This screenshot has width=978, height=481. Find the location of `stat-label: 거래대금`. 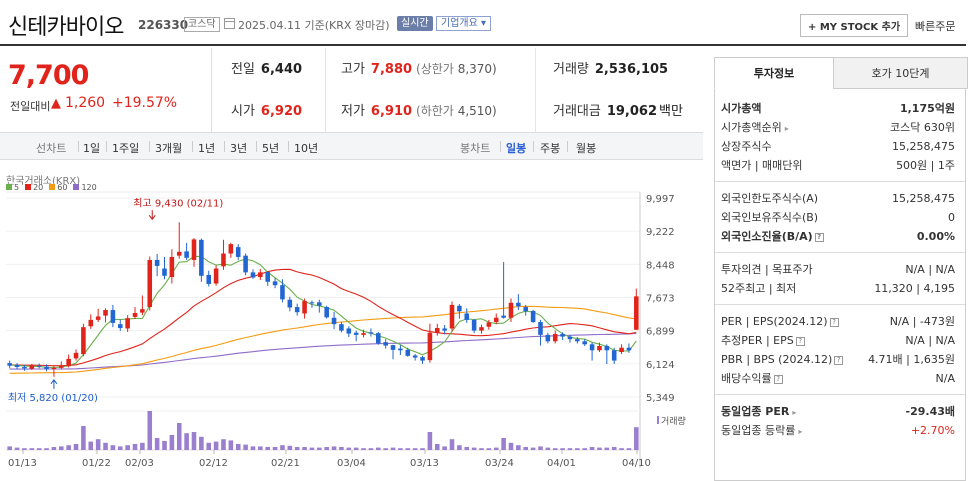

stat-label: 거래대금 is located at coordinates (577, 111).